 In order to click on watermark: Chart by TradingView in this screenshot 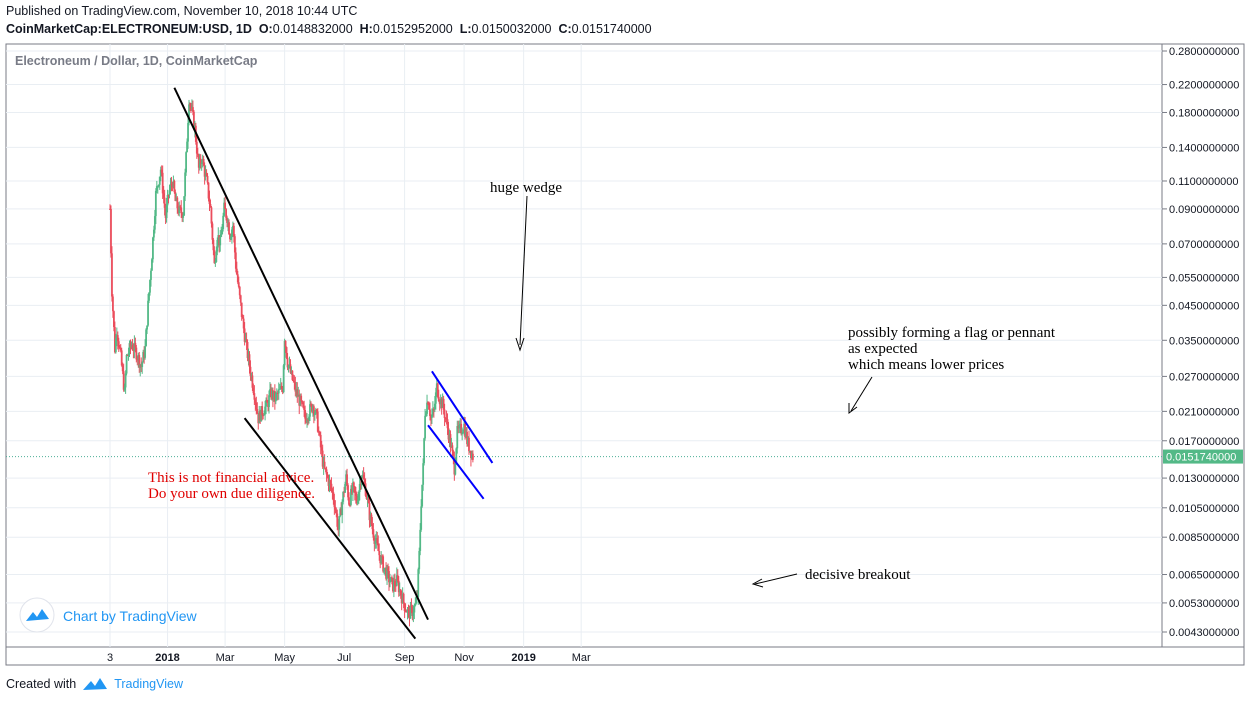, I will do `click(108, 615)`.